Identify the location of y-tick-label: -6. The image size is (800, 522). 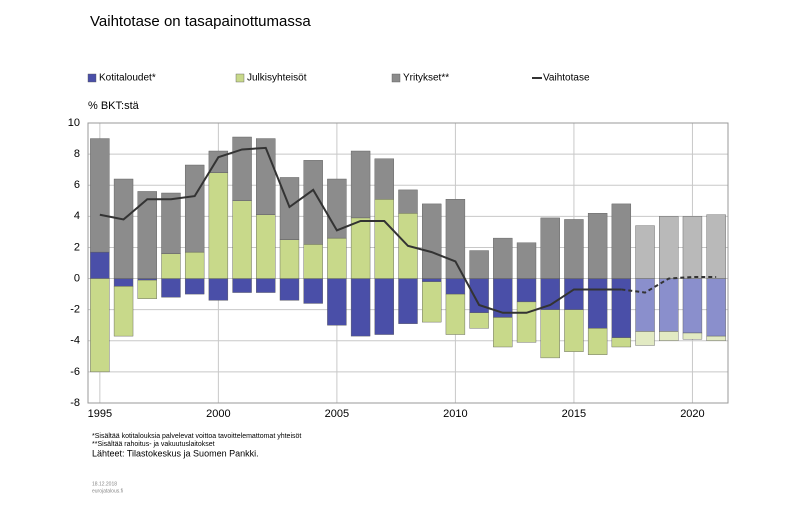
(75, 372).